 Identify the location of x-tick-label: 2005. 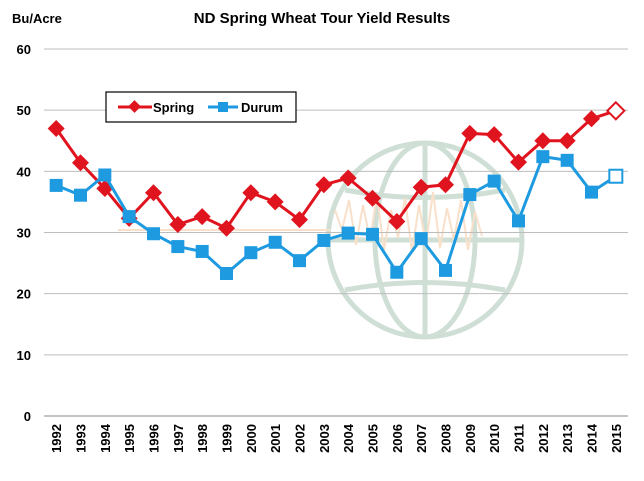
(373, 438).